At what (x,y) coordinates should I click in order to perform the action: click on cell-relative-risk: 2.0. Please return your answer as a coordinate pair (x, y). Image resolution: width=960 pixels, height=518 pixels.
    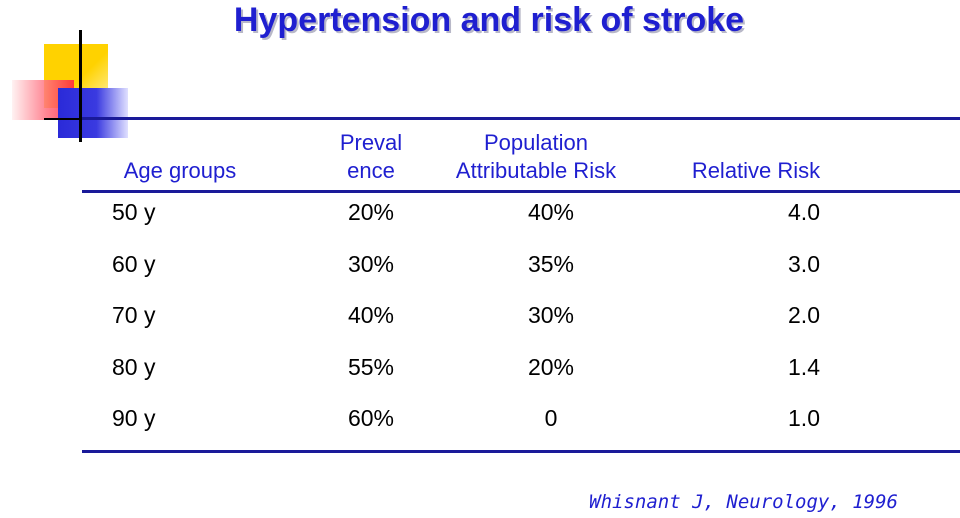
    Looking at the image, I should click on (804, 315).